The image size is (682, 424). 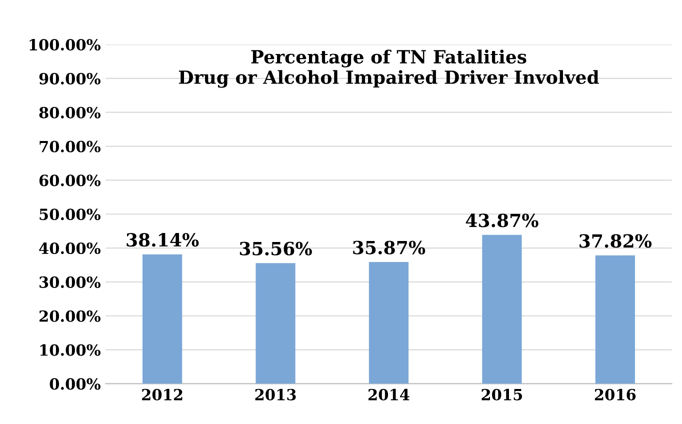 I want to click on x-tick-label: 2014, so click(x=389, y=394).